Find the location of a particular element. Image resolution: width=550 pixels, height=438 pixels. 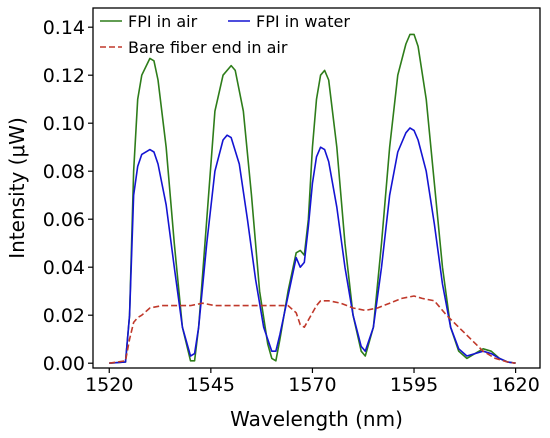

y-tick-label: 0.10 is located at coordinates (64, 124).